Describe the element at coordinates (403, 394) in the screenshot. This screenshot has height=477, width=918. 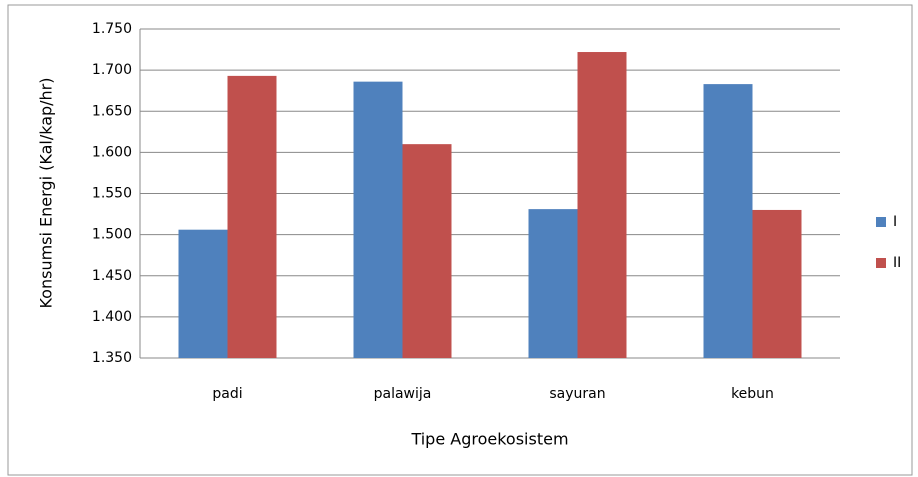
I see `x-tick-label: palawija` at that location.